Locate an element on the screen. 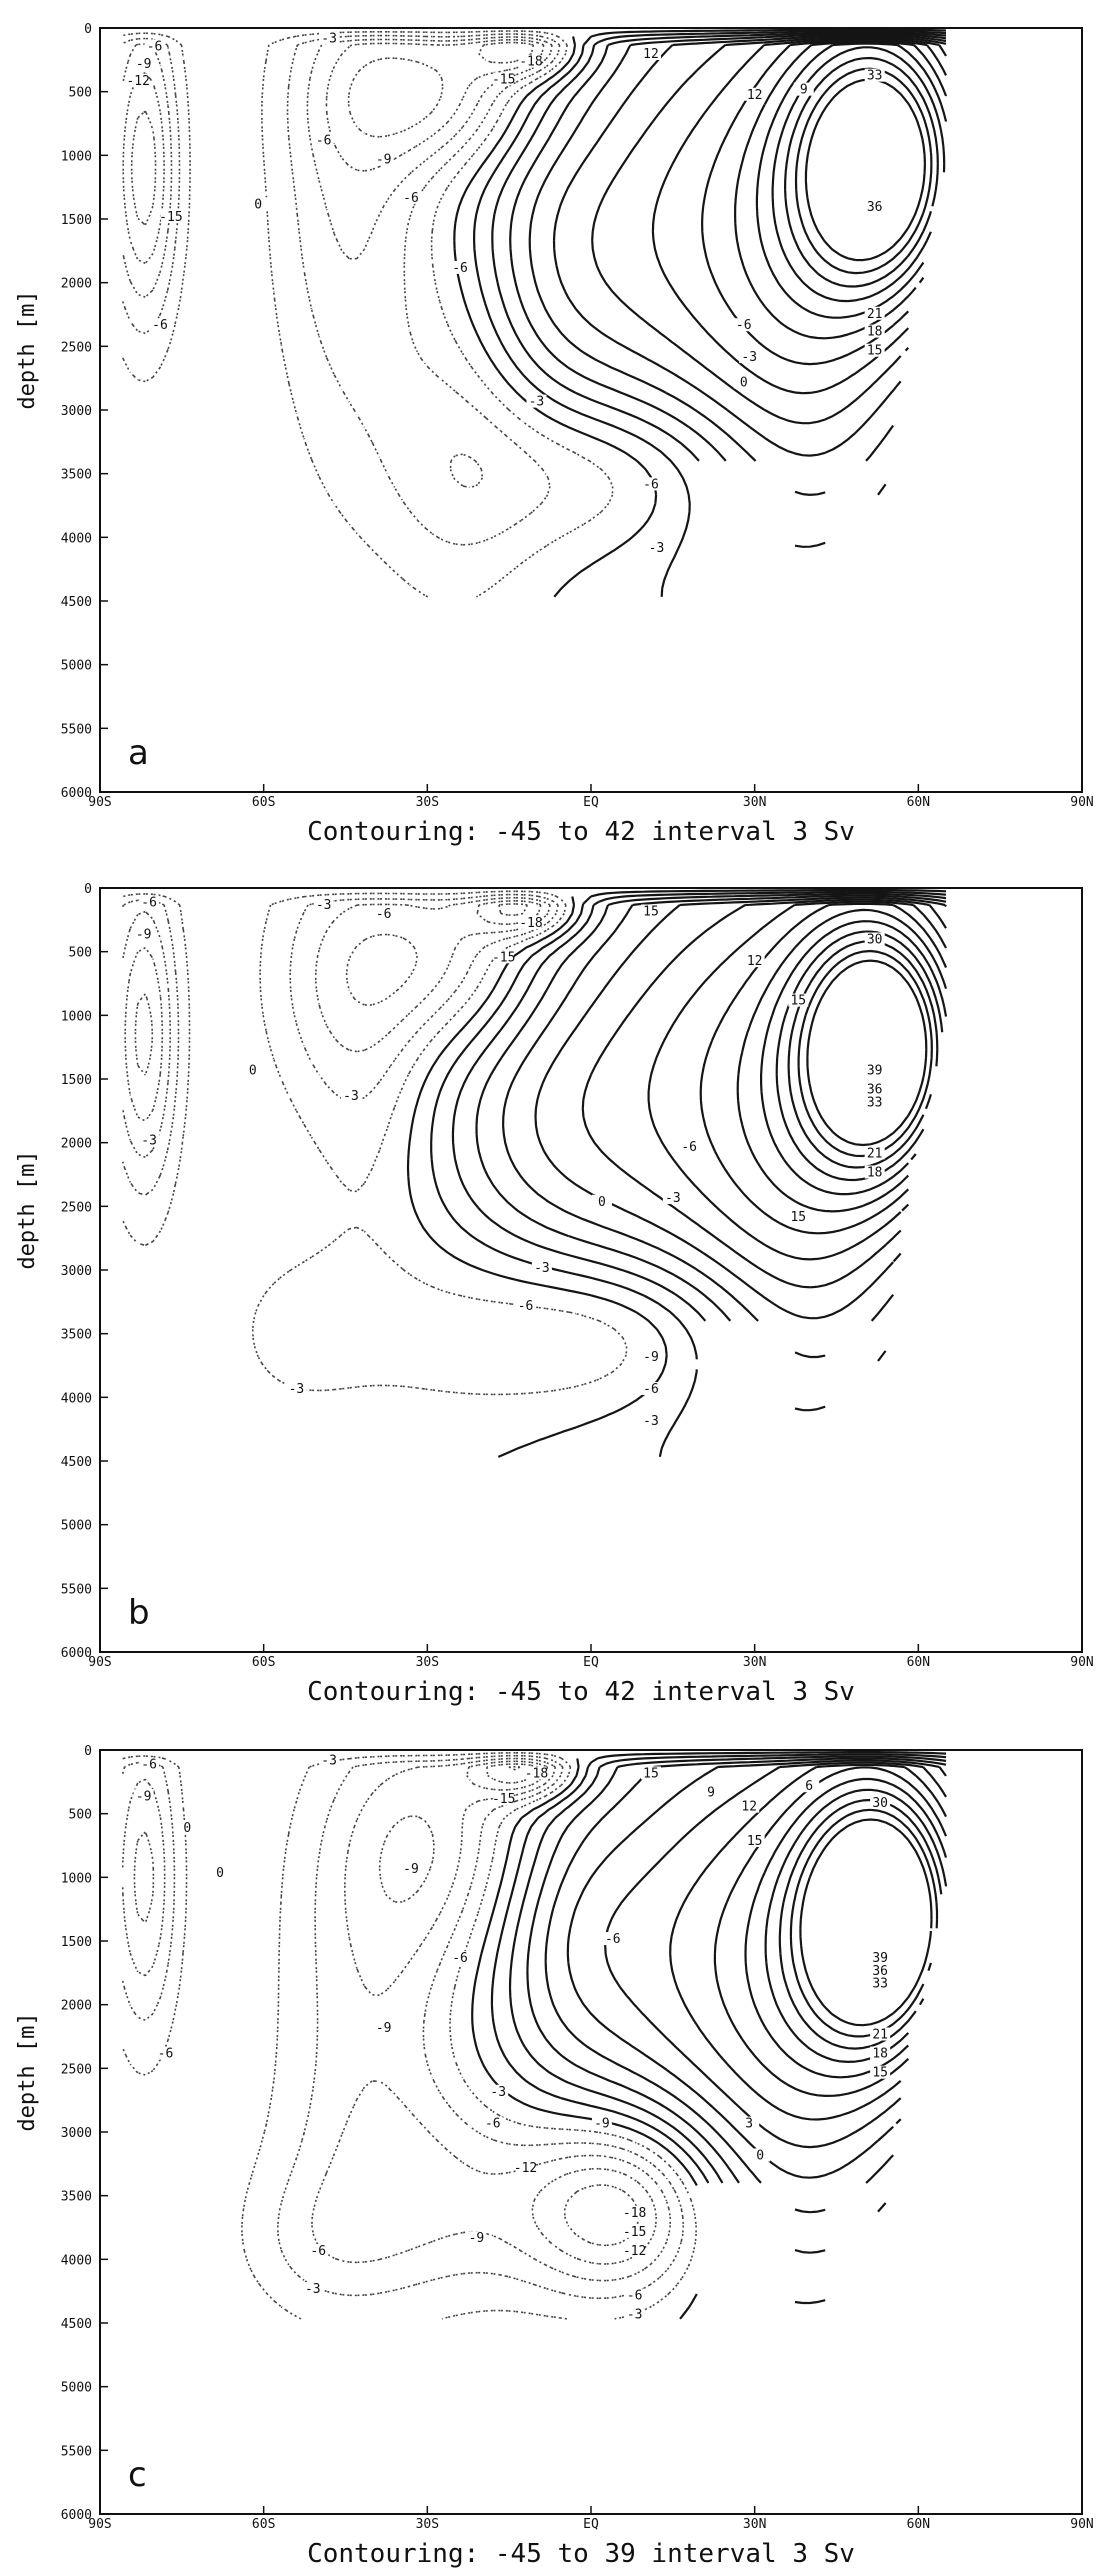  contour-label: 30 is located at coordinates (880, 1803).